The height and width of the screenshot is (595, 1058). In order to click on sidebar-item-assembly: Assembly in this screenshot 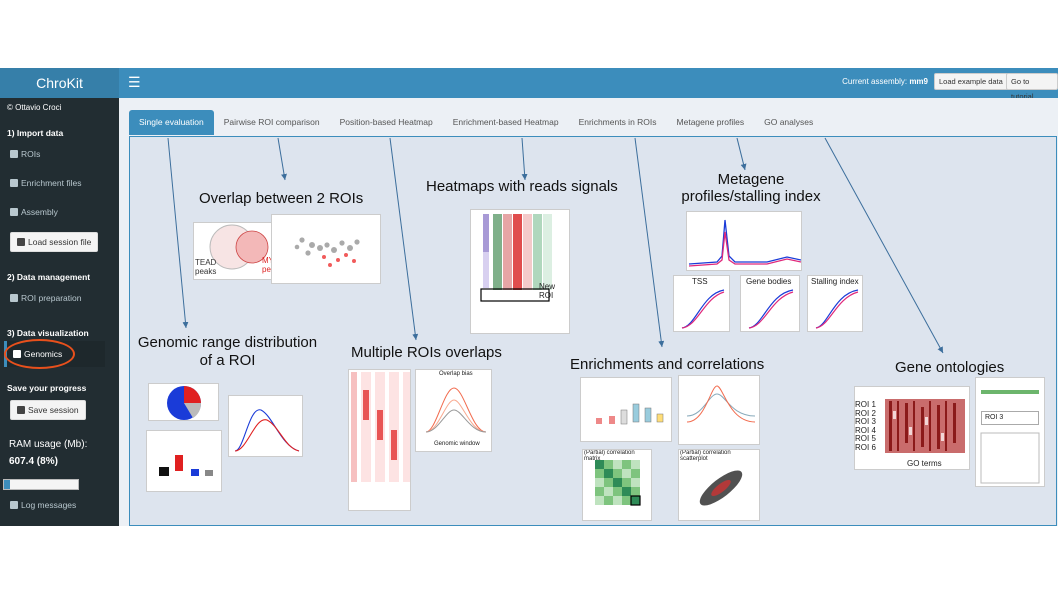, I will do `click(34, 212)`.